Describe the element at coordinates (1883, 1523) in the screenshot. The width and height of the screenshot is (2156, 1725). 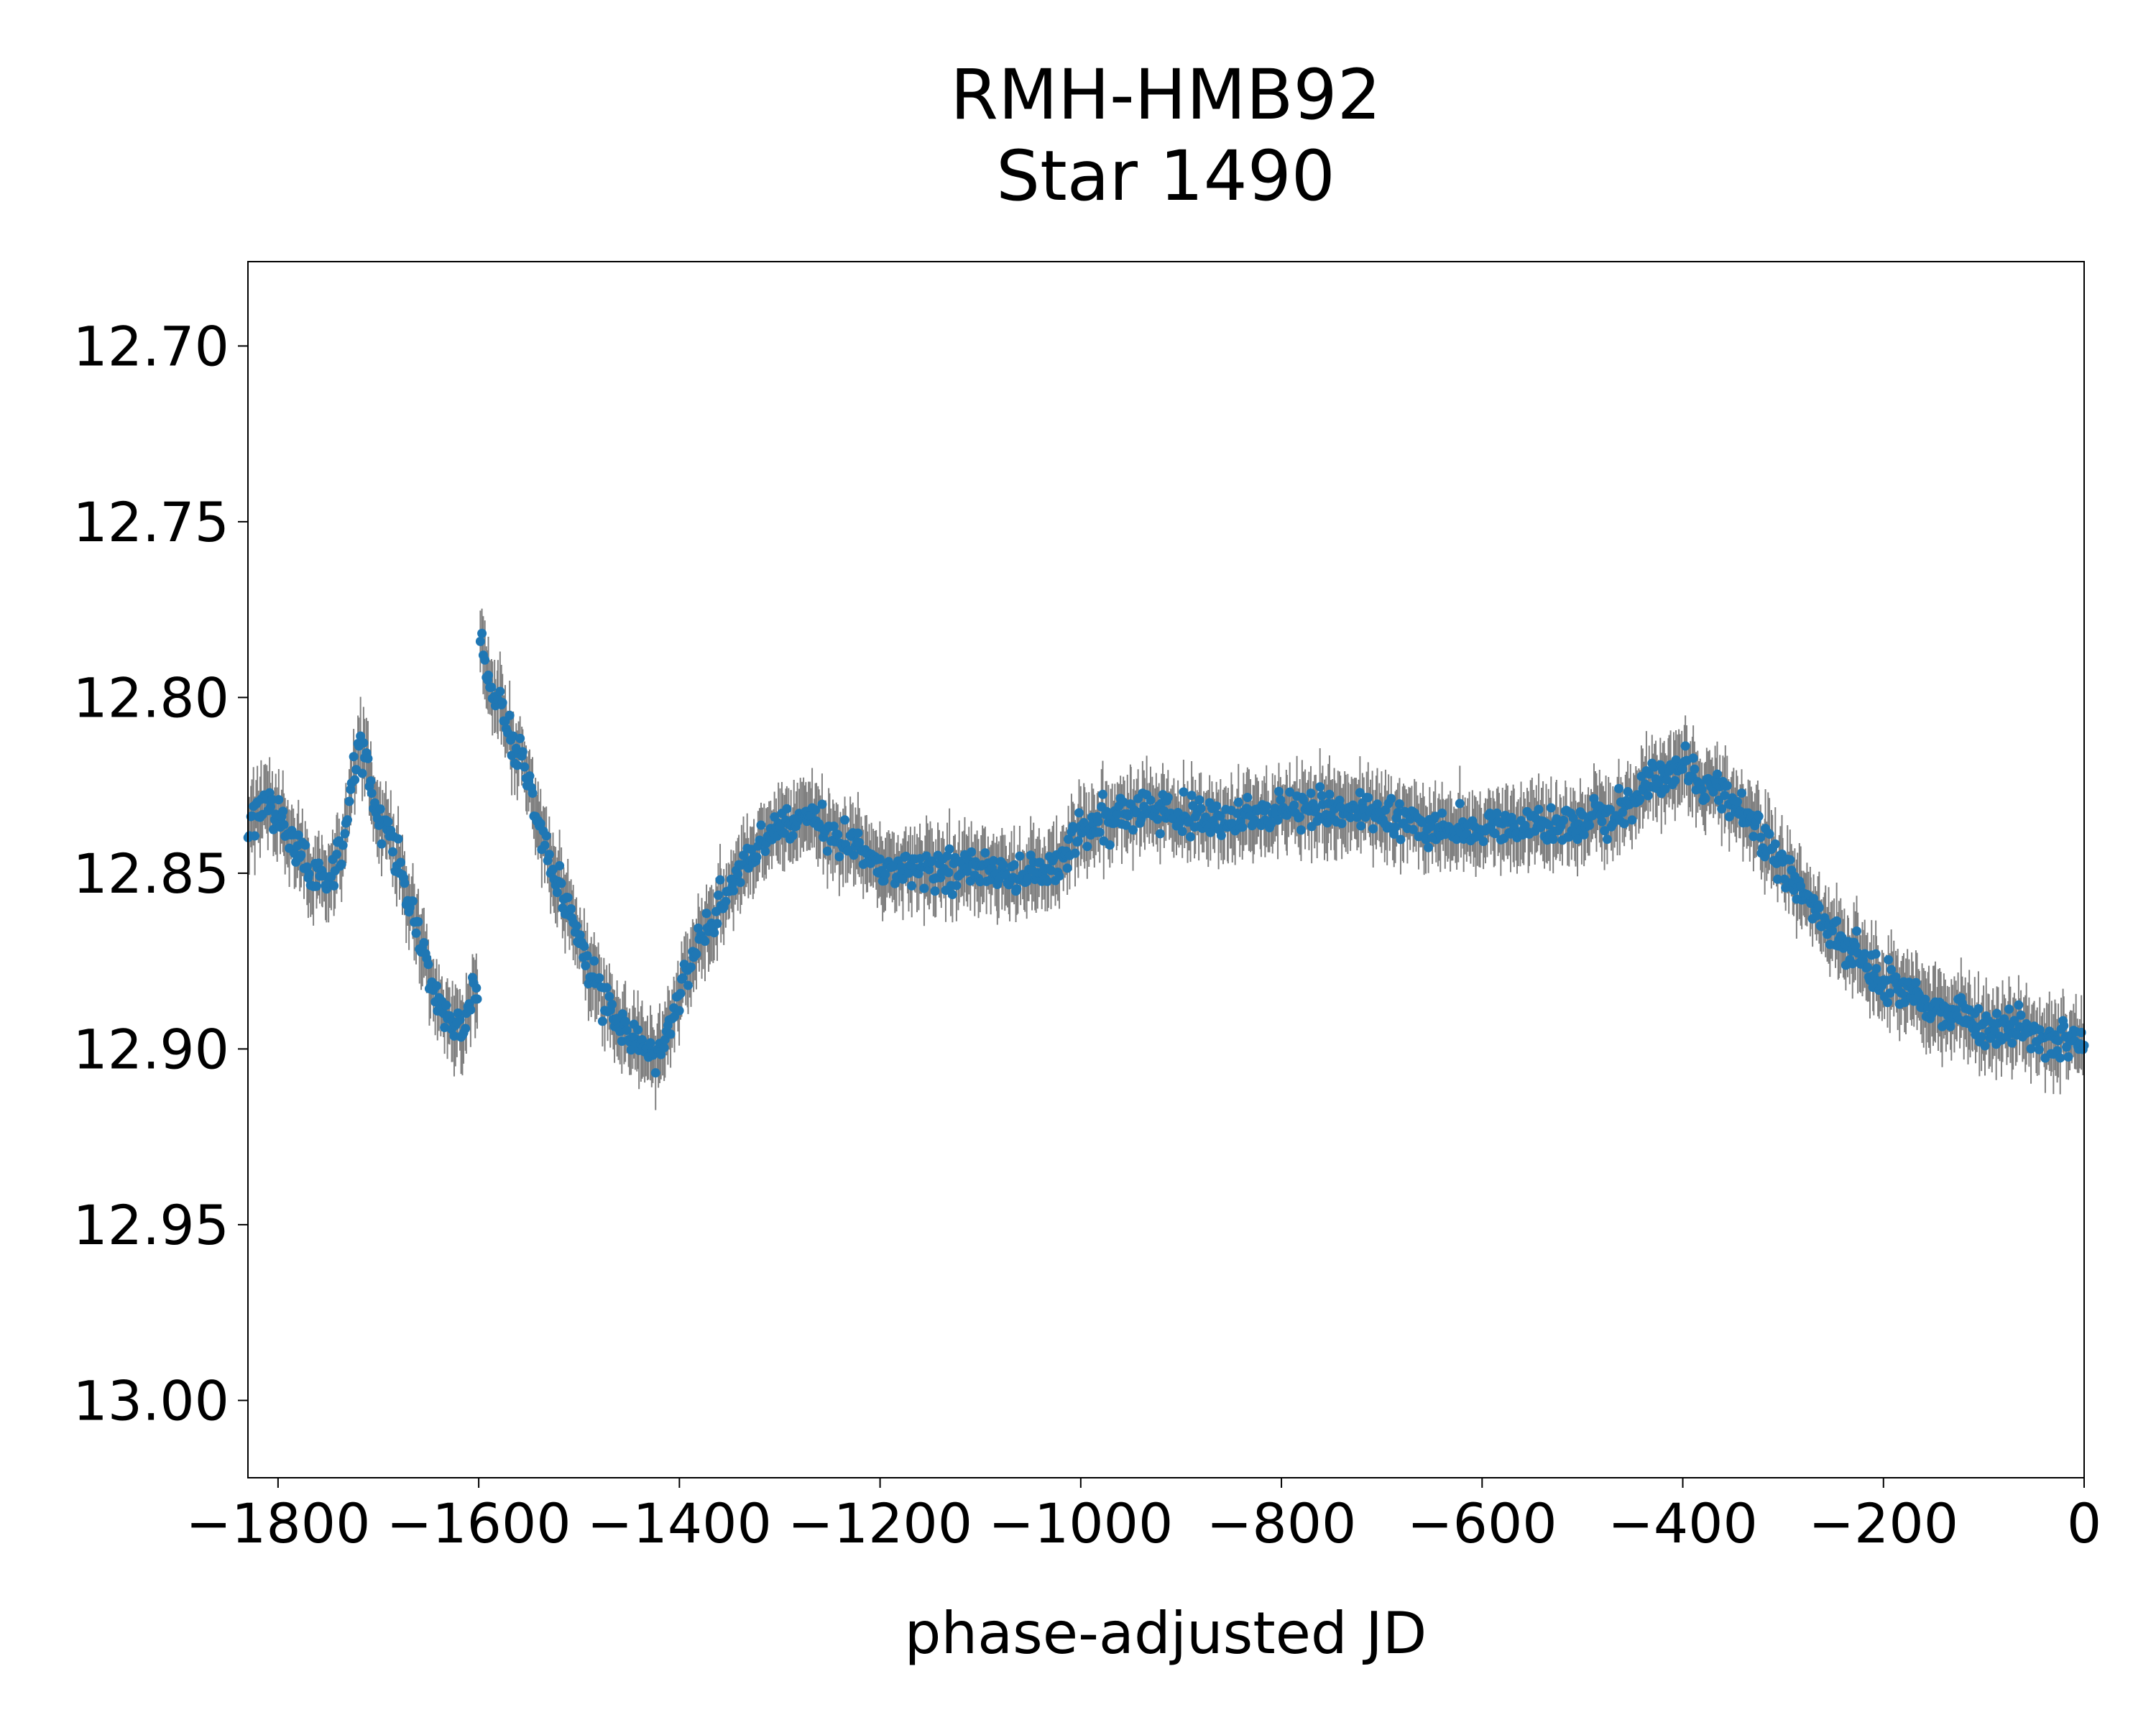
I see `x-tick-label: −200` at that location.